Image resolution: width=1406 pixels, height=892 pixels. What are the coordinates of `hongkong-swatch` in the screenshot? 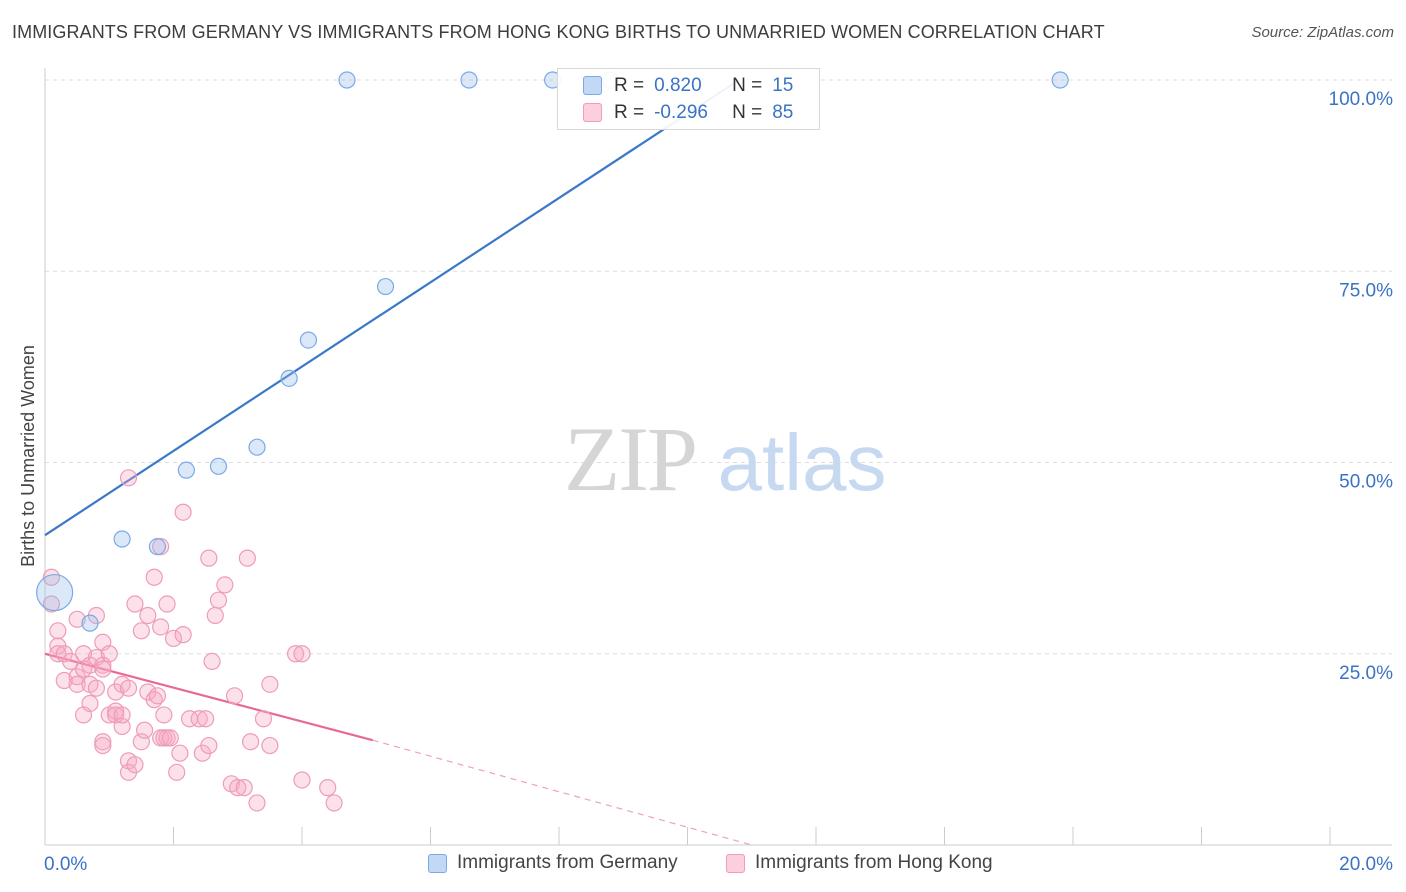 It's located at (592, 112).